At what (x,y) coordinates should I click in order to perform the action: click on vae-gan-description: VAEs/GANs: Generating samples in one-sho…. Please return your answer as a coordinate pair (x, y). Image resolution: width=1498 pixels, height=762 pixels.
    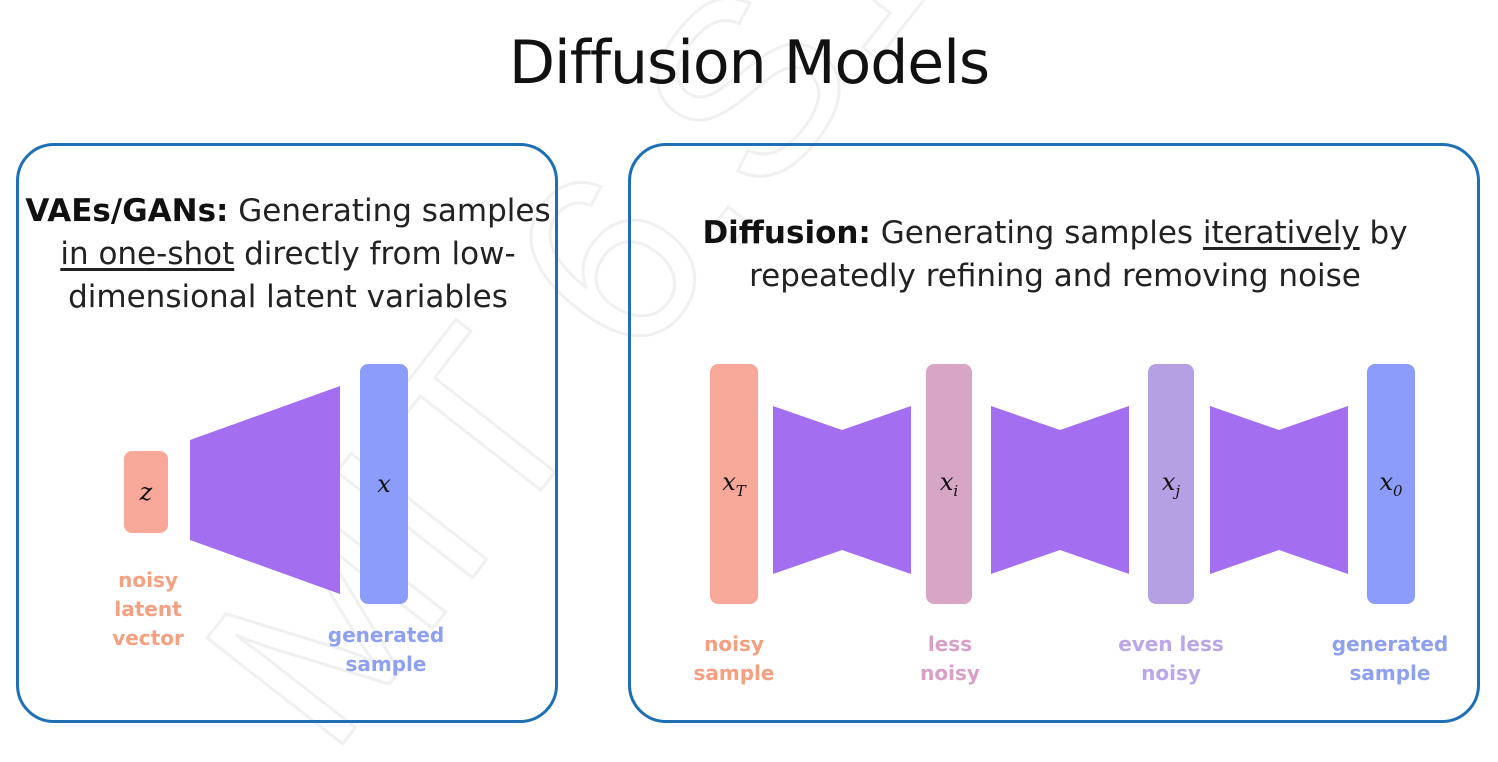
    Looking at the image, I should click on (288, 254).